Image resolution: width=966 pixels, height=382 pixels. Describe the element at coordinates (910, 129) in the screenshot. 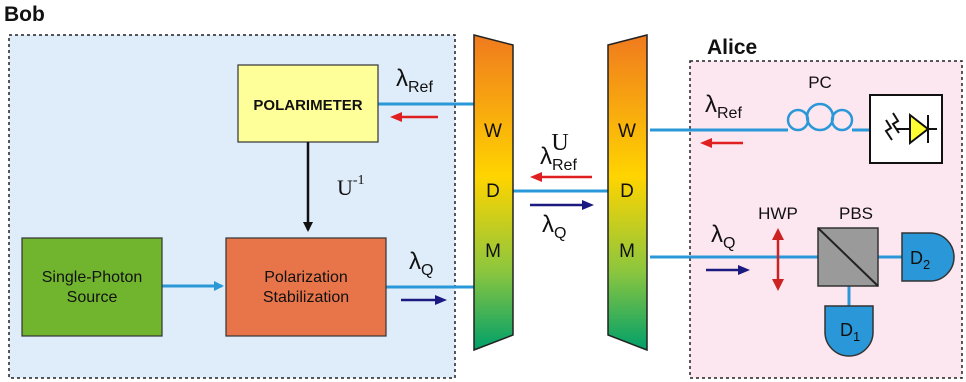

I see `laser-diode-icon` at that location.